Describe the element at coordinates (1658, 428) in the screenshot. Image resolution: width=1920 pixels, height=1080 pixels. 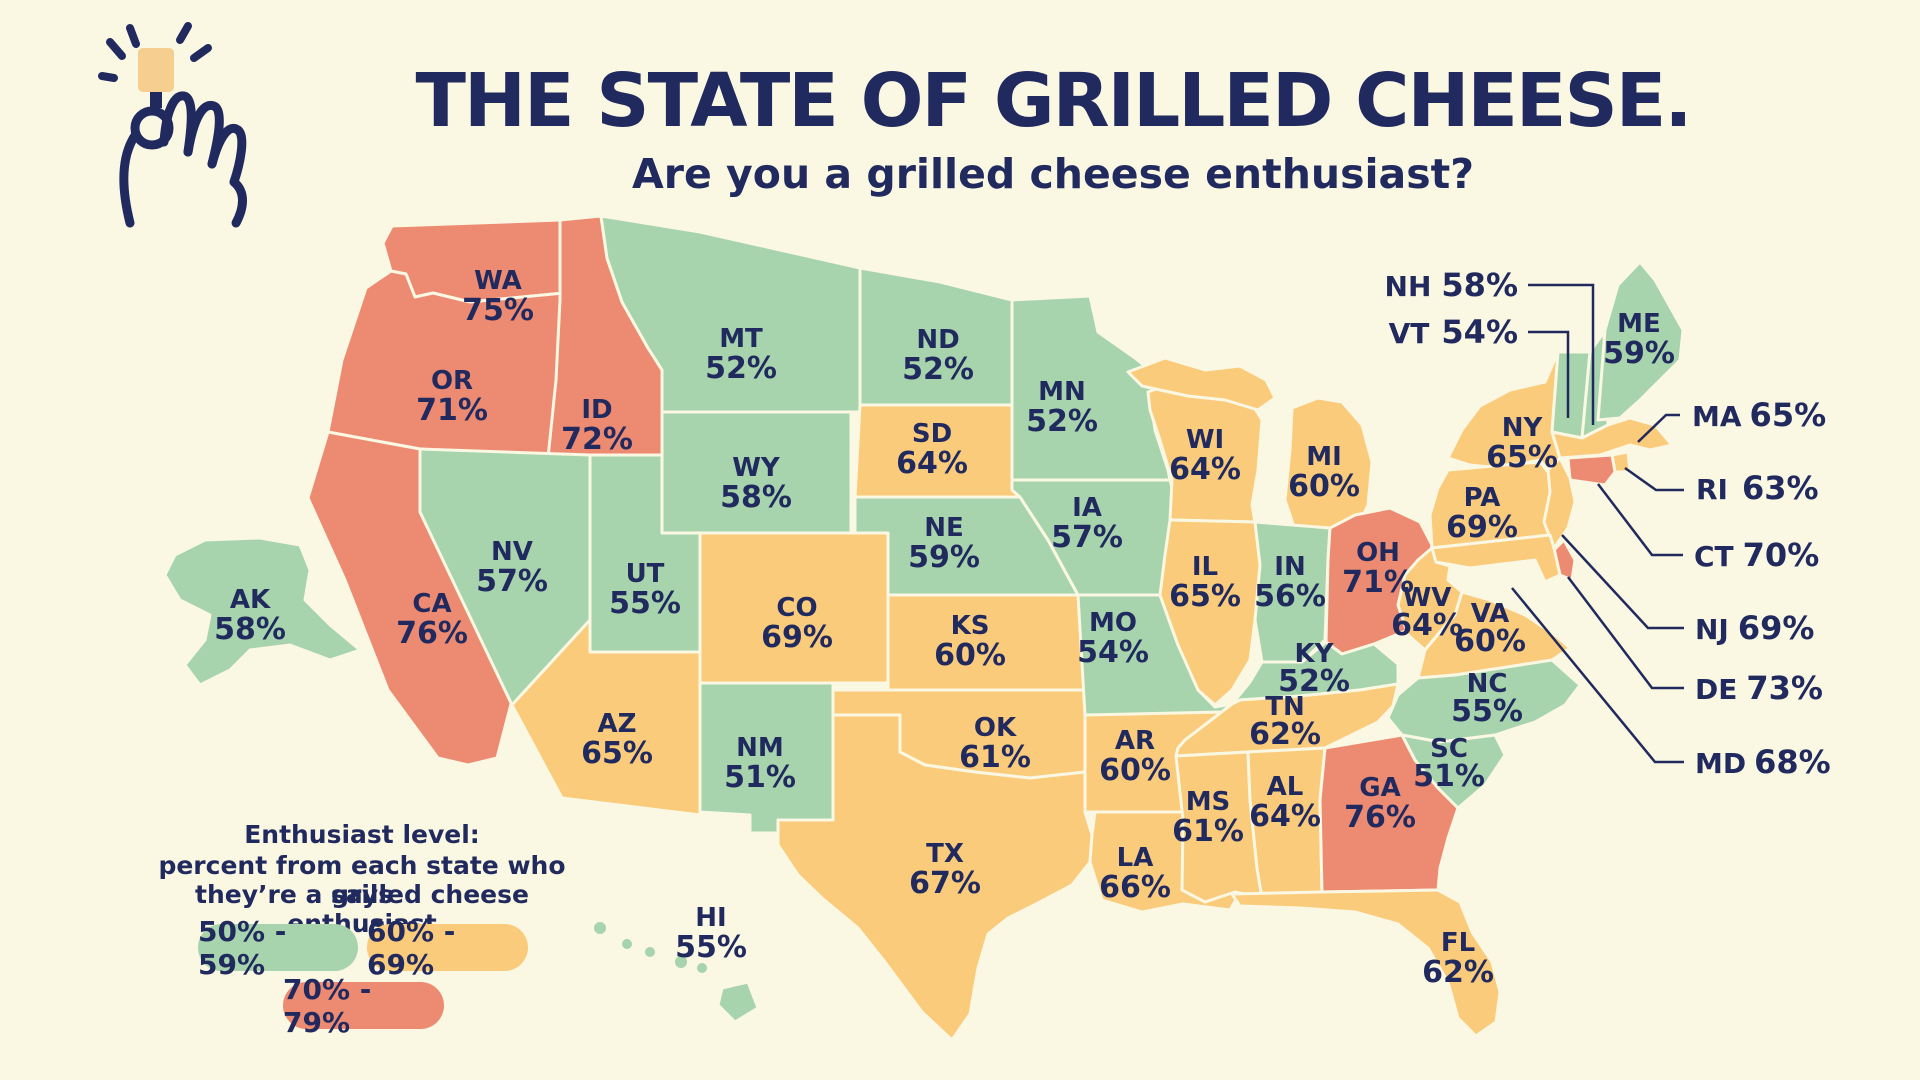
I see `callout-line-MA` at that location.